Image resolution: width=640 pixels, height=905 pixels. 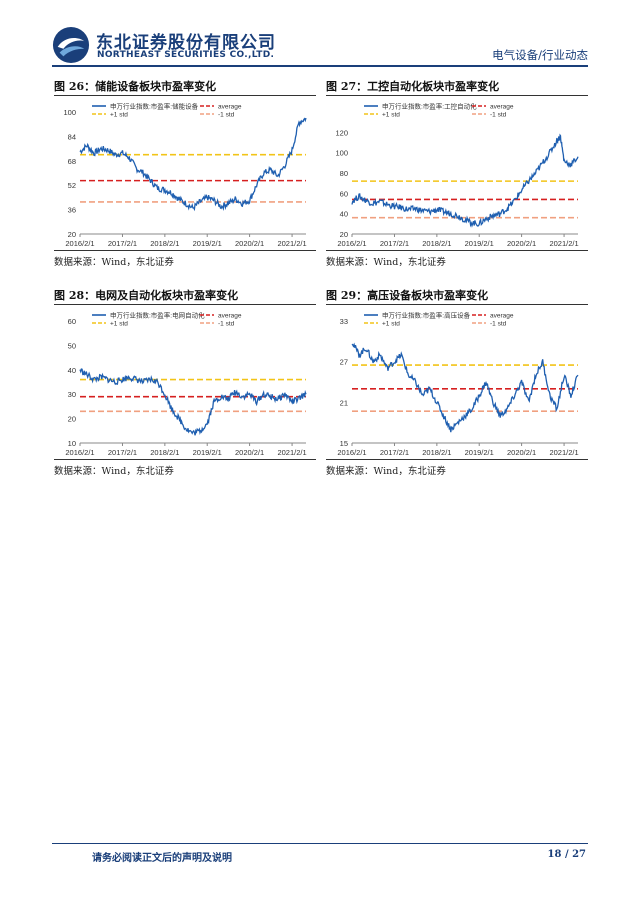 What do you see at coordinates (157, 315) in the screenshot?
I see `legend-label: 申万行业指数:市盈率:电网自动化` at bounding box center [157, 315].